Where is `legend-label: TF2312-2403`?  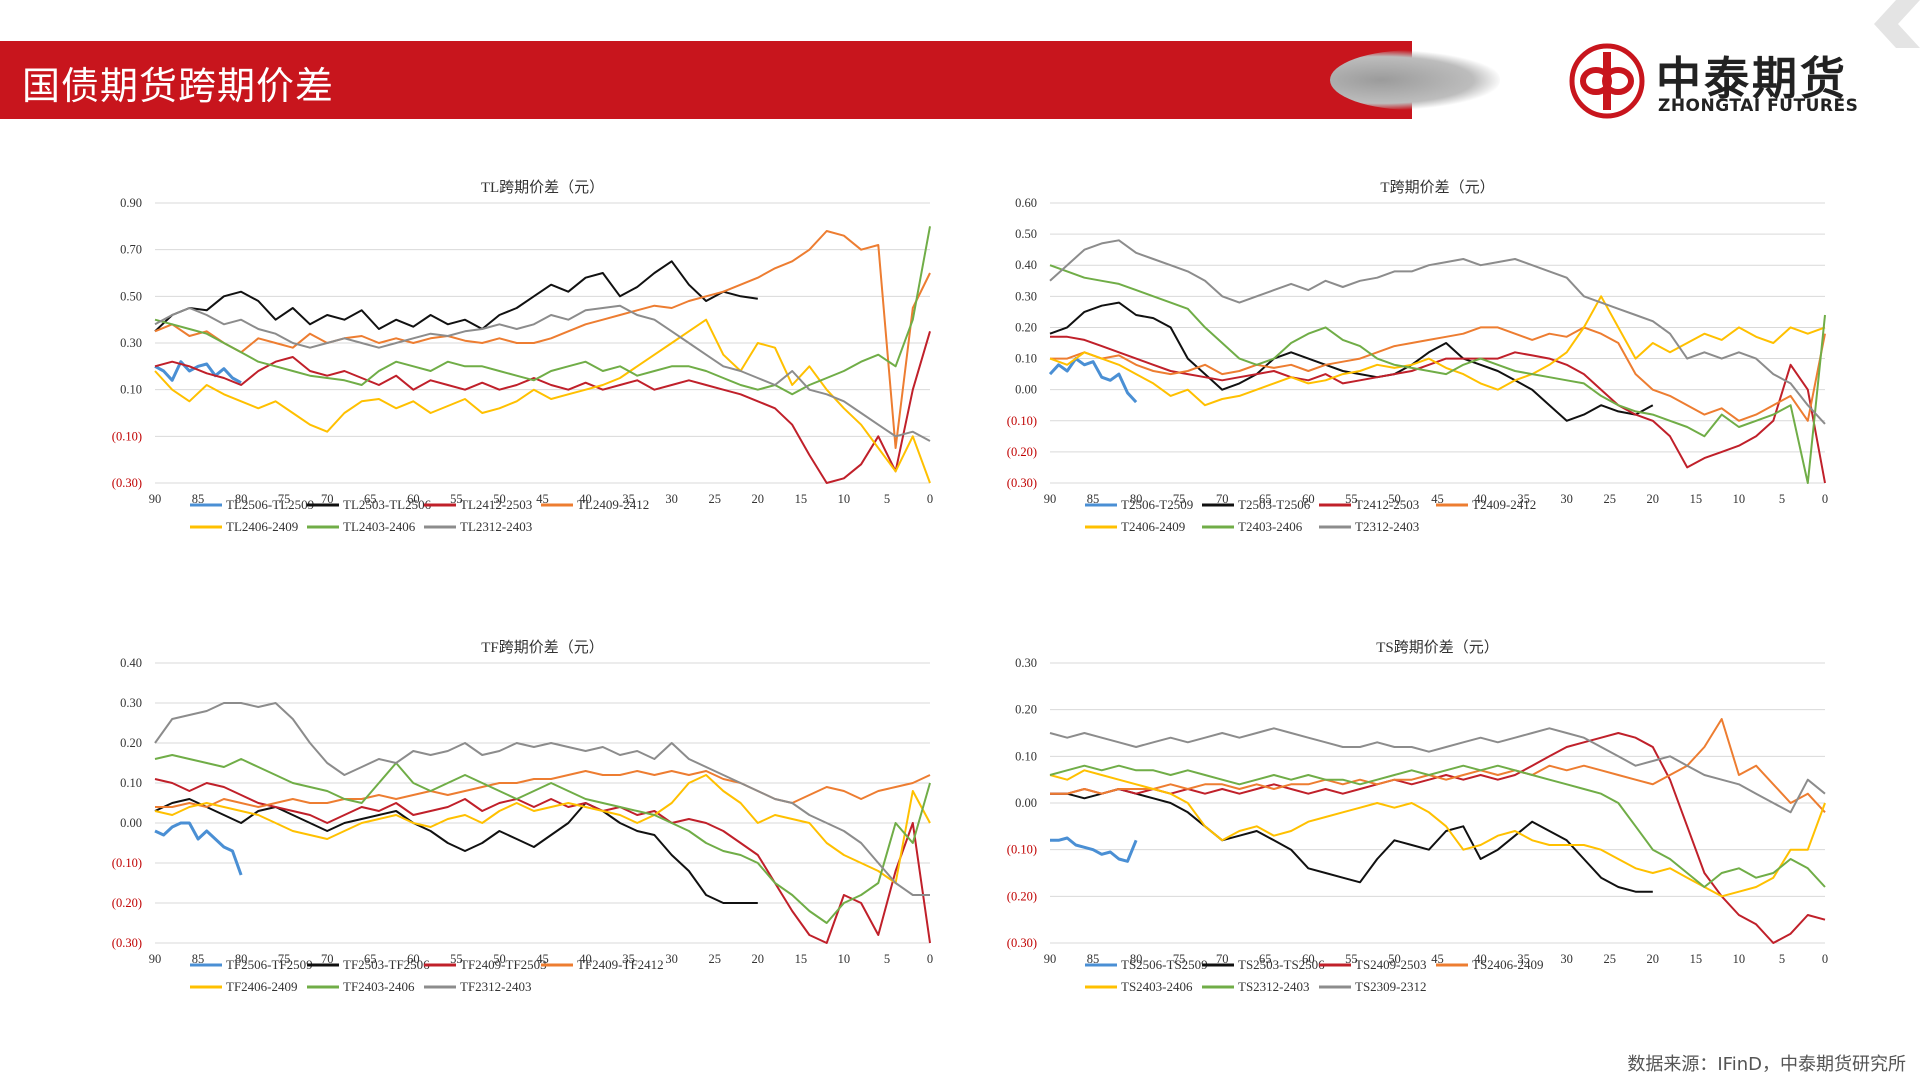 legend-label: TF2312-2403 is located at coordinates (496, 986).